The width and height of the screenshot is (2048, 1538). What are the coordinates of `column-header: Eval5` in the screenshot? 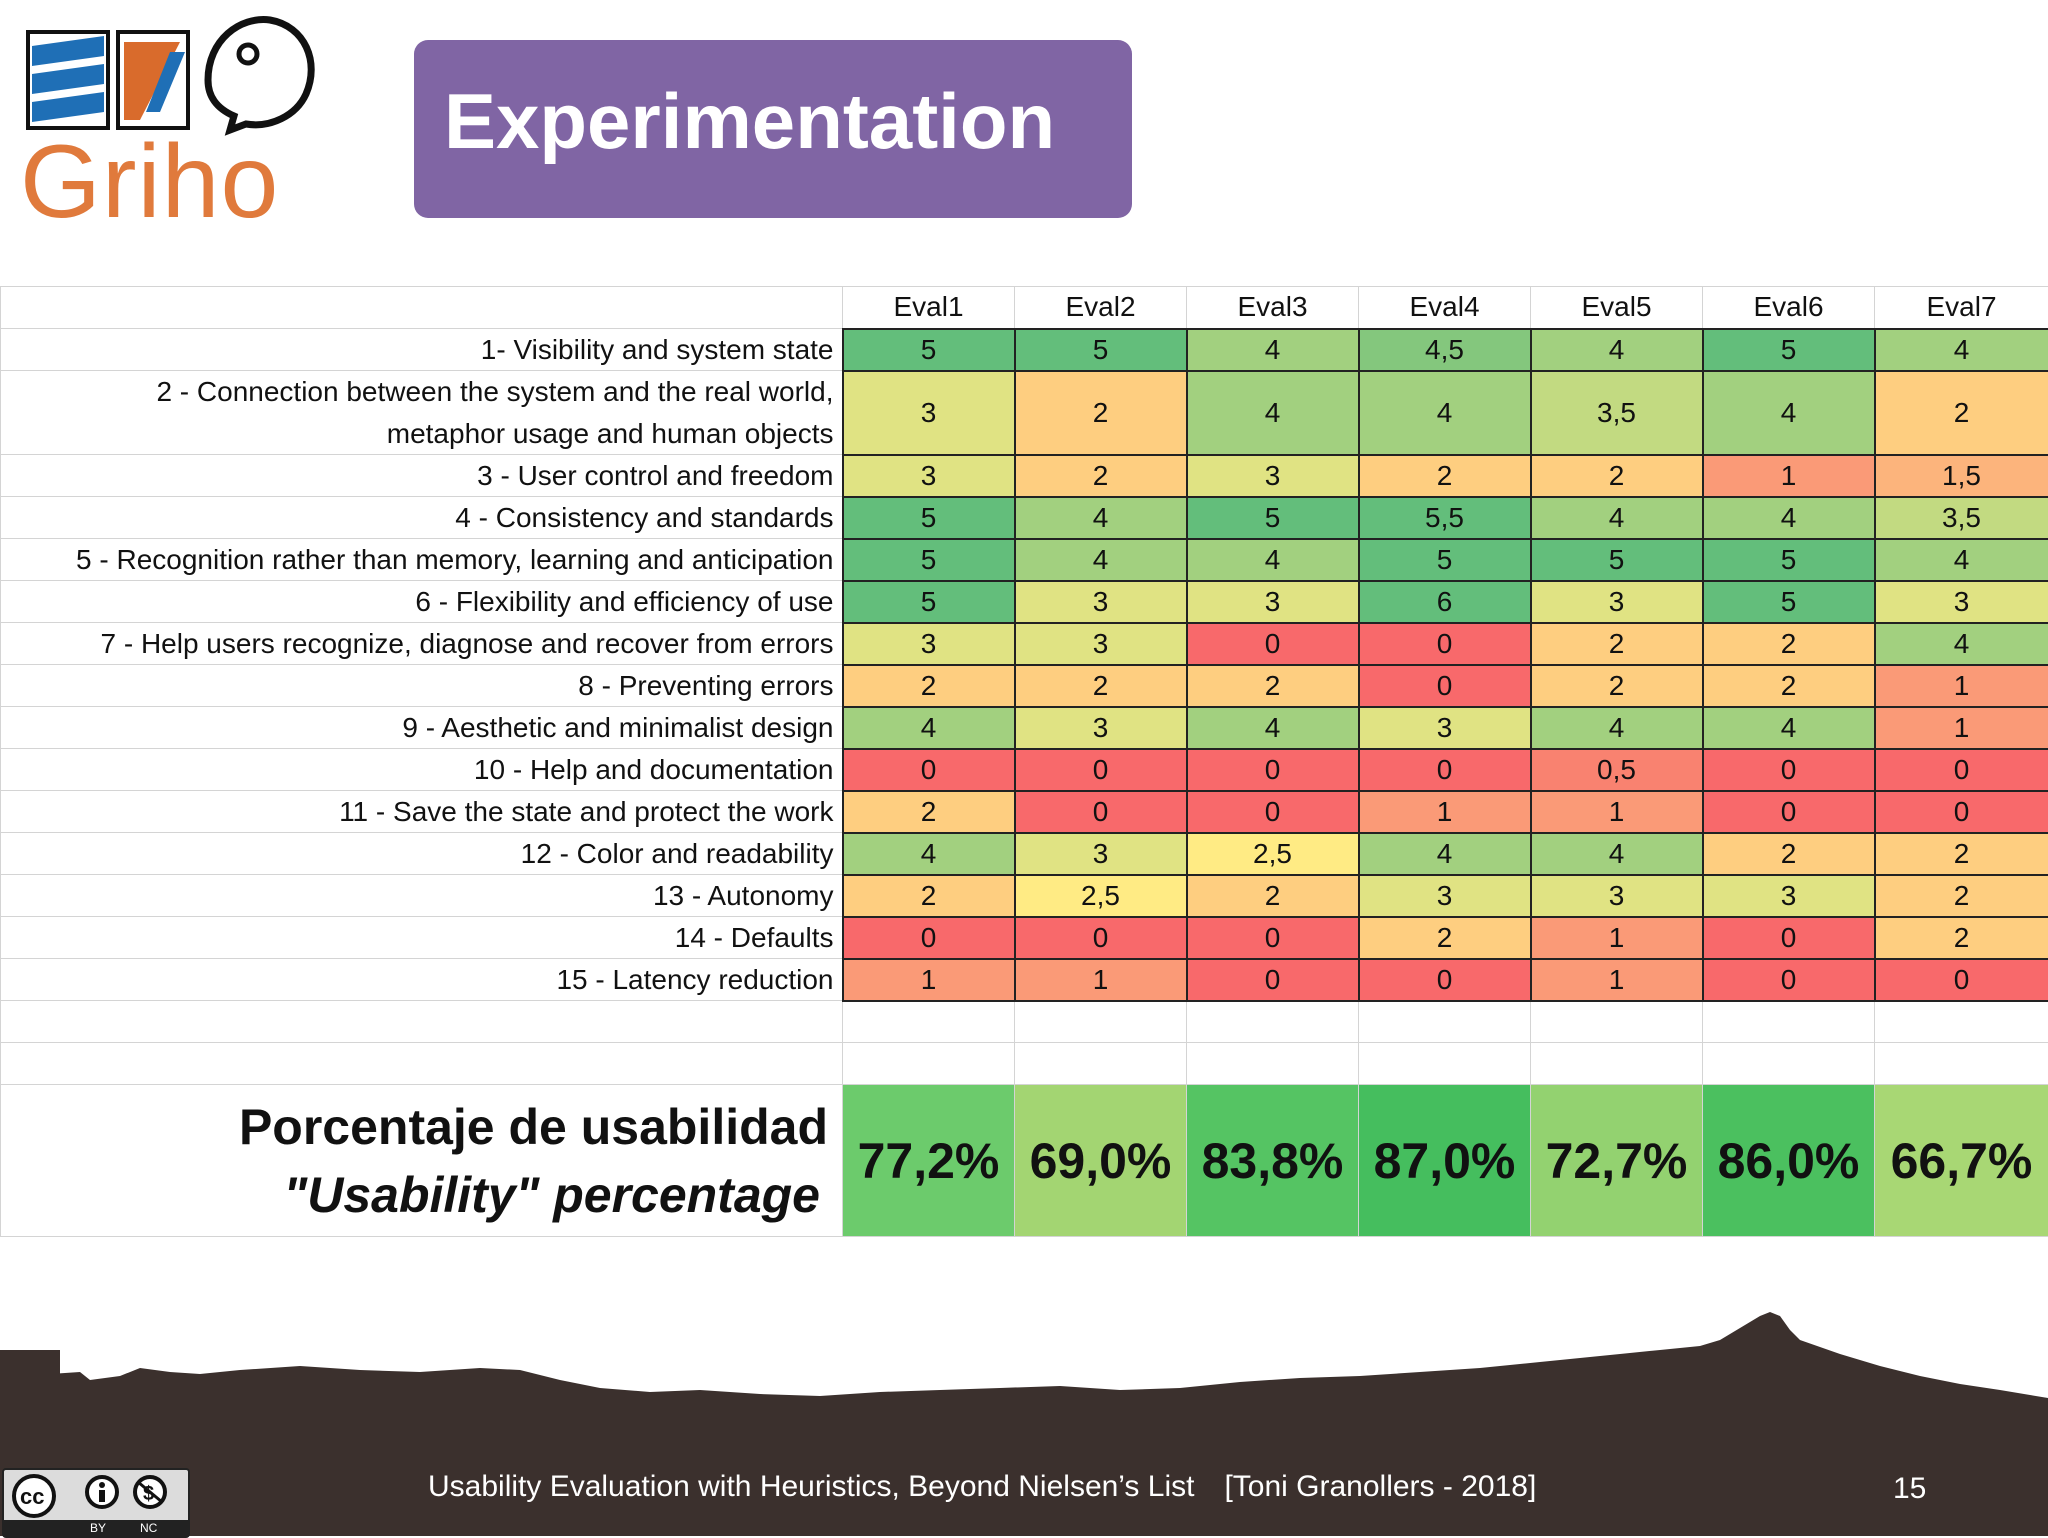 It's located at (1617, 308).